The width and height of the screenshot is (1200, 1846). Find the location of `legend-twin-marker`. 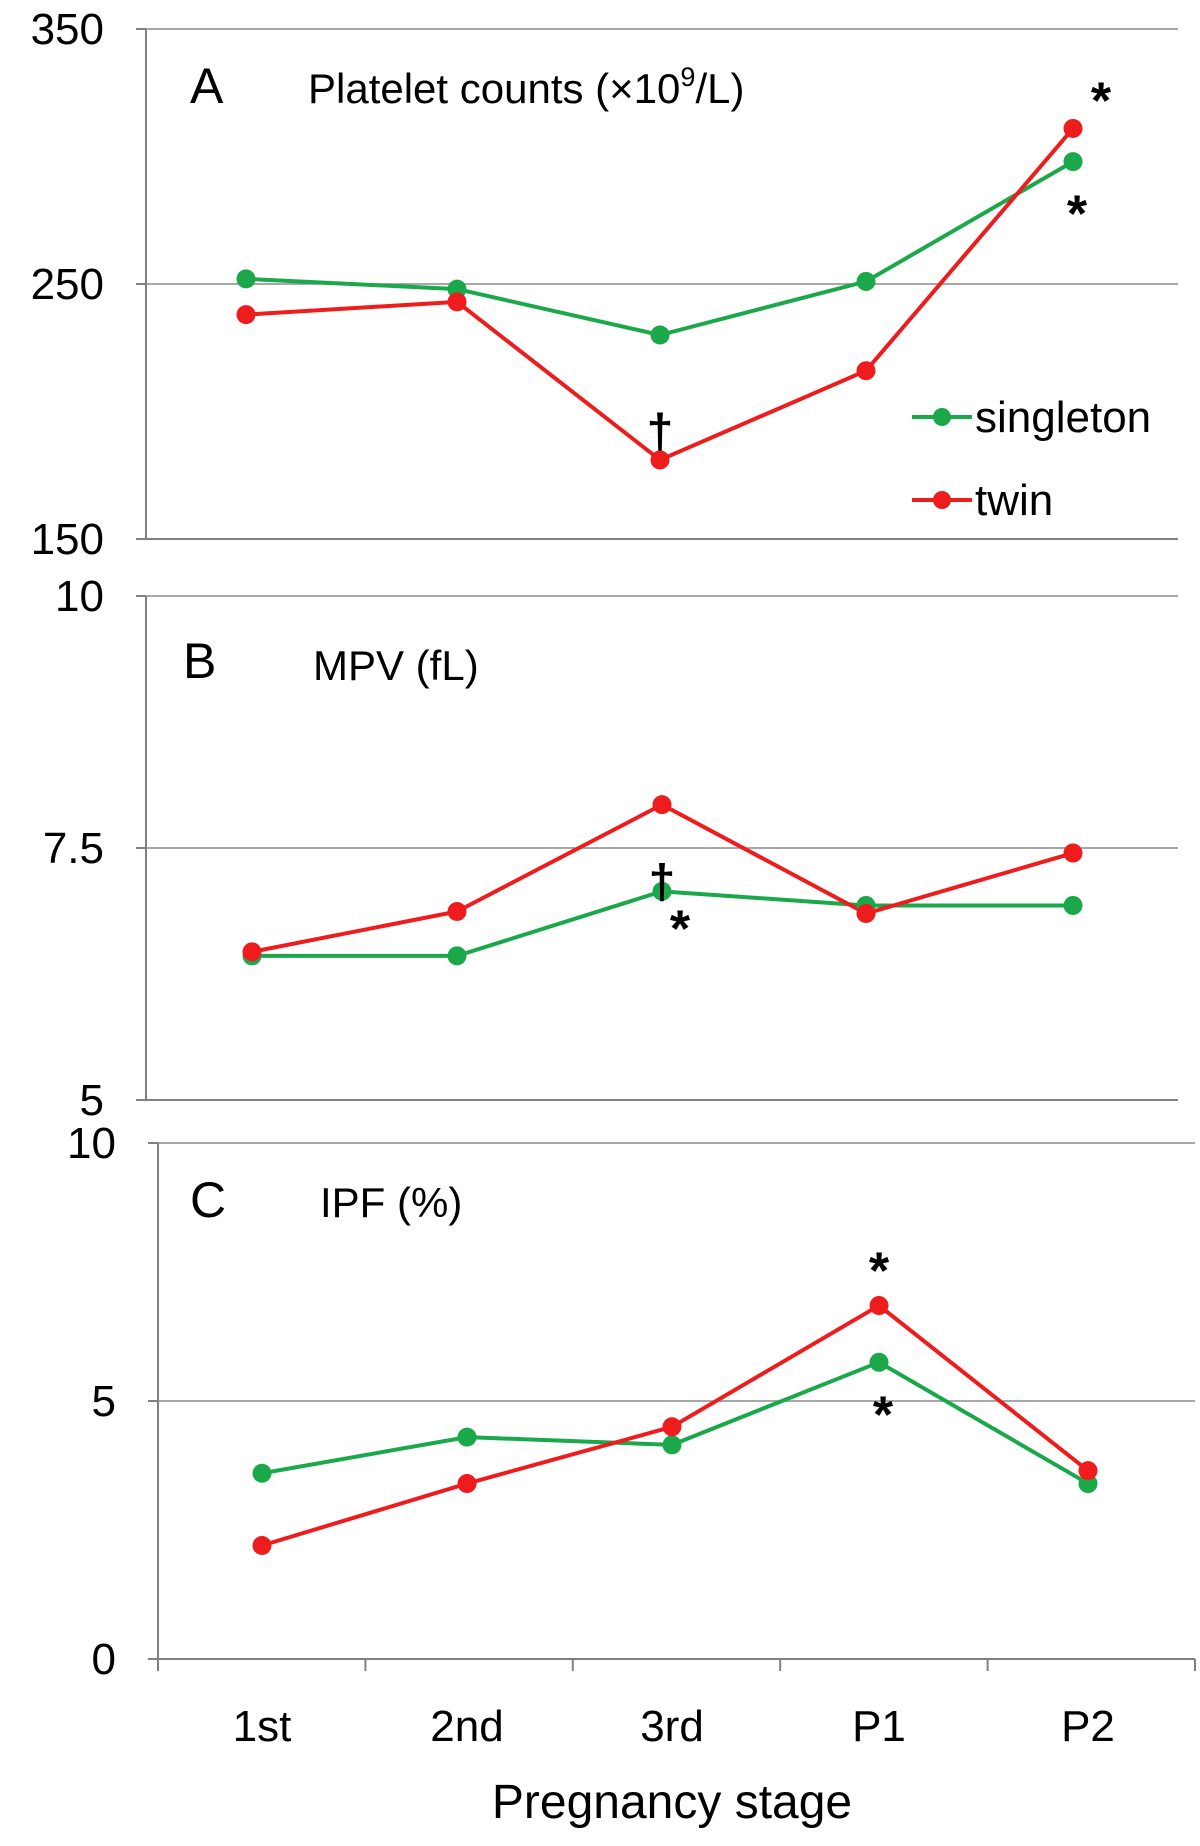

legend-twin-marker is located at coordinates (942, 500).